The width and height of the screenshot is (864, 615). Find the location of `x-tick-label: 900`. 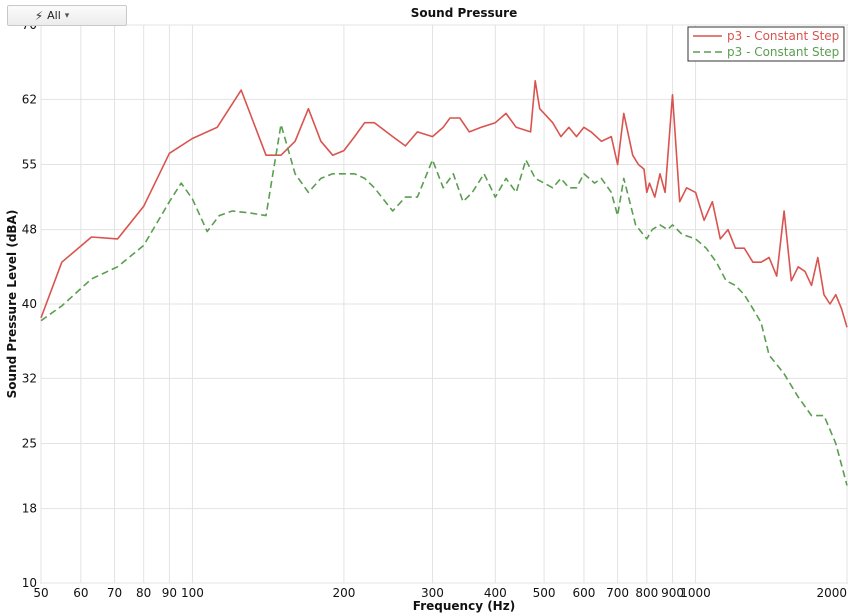

x-tick-label: 900 is located at coordinates (672, 593).